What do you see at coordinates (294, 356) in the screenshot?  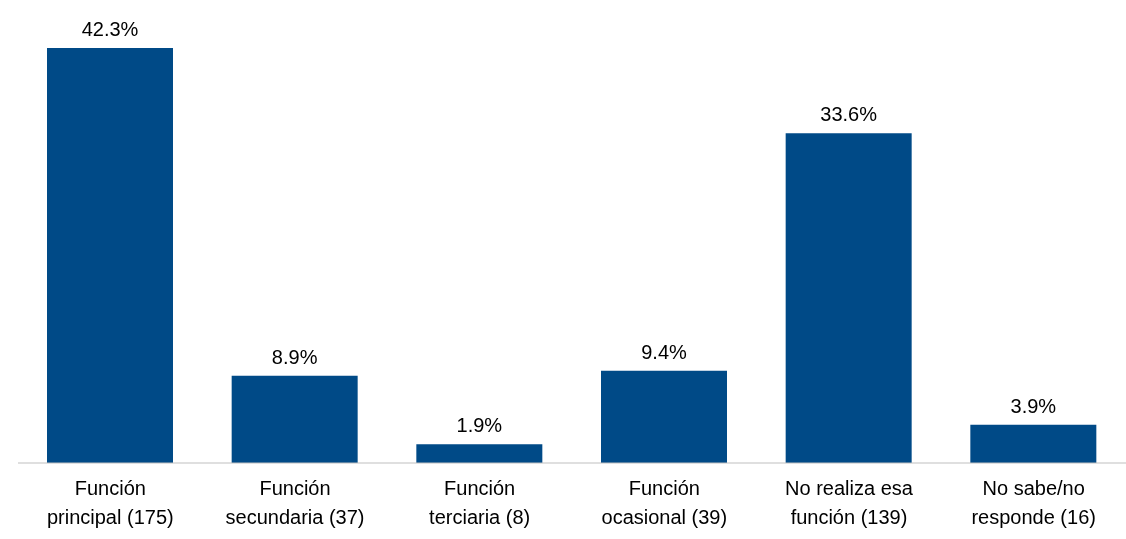 I see `data-label: 8.9%` at bounding box center [294, 356].